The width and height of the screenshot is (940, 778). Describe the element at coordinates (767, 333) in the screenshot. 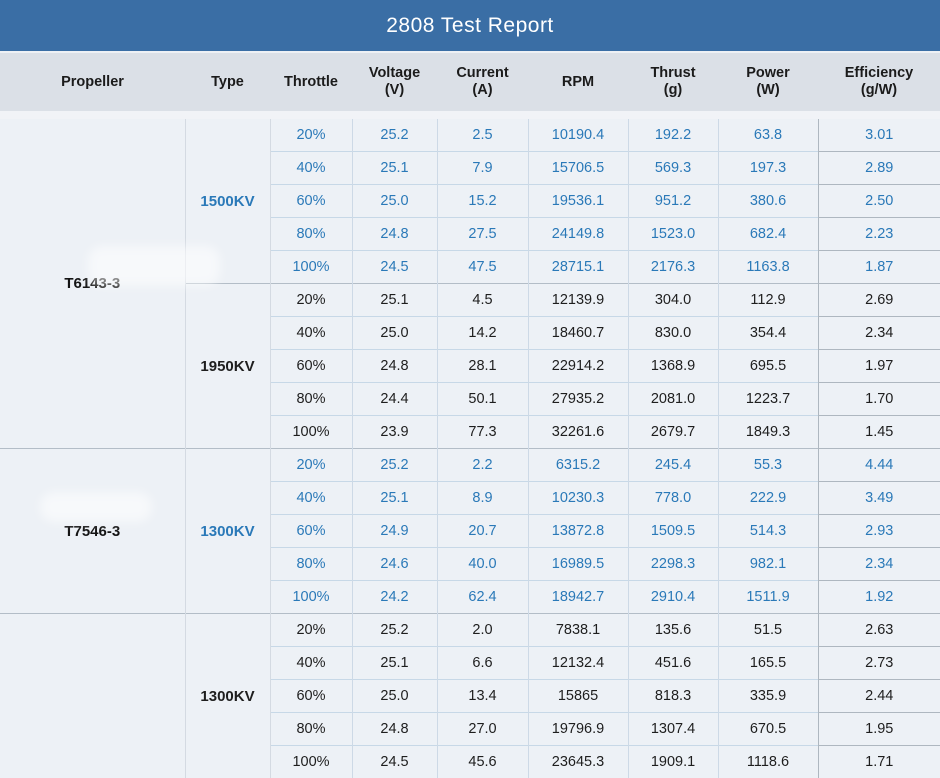

I see `cell-power: 354.4` at that location.